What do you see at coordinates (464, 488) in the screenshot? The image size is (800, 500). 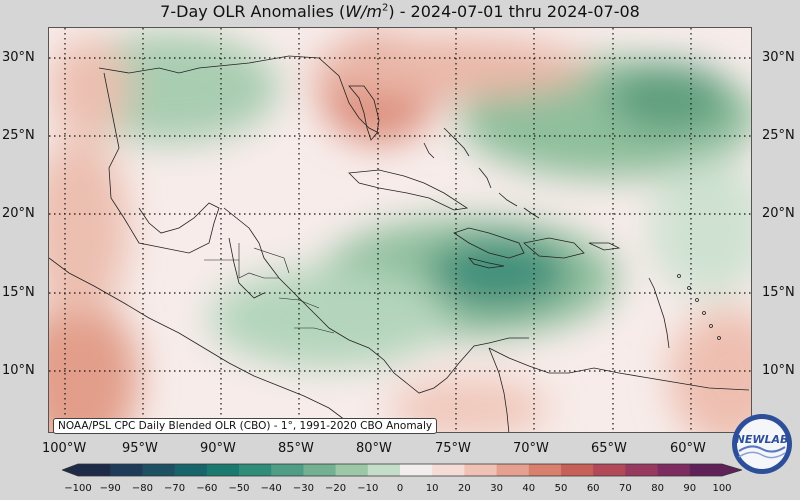 I see `colorbar-tick-label: 20` at bounding box center [464, 488].